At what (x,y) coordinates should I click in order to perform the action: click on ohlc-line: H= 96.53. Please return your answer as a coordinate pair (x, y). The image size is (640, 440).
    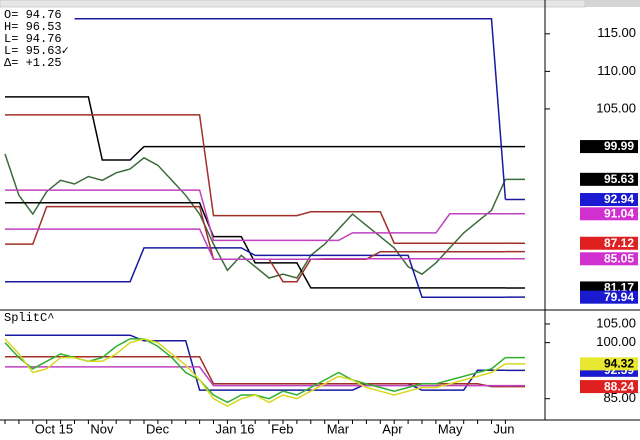
    Looking at the image, I should click on (33, 27).